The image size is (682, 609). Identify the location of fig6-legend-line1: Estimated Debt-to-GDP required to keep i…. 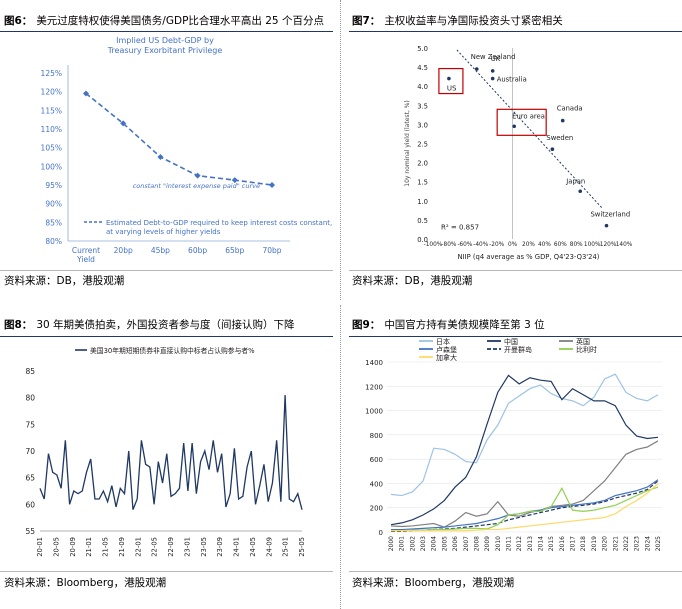
(219, 223).